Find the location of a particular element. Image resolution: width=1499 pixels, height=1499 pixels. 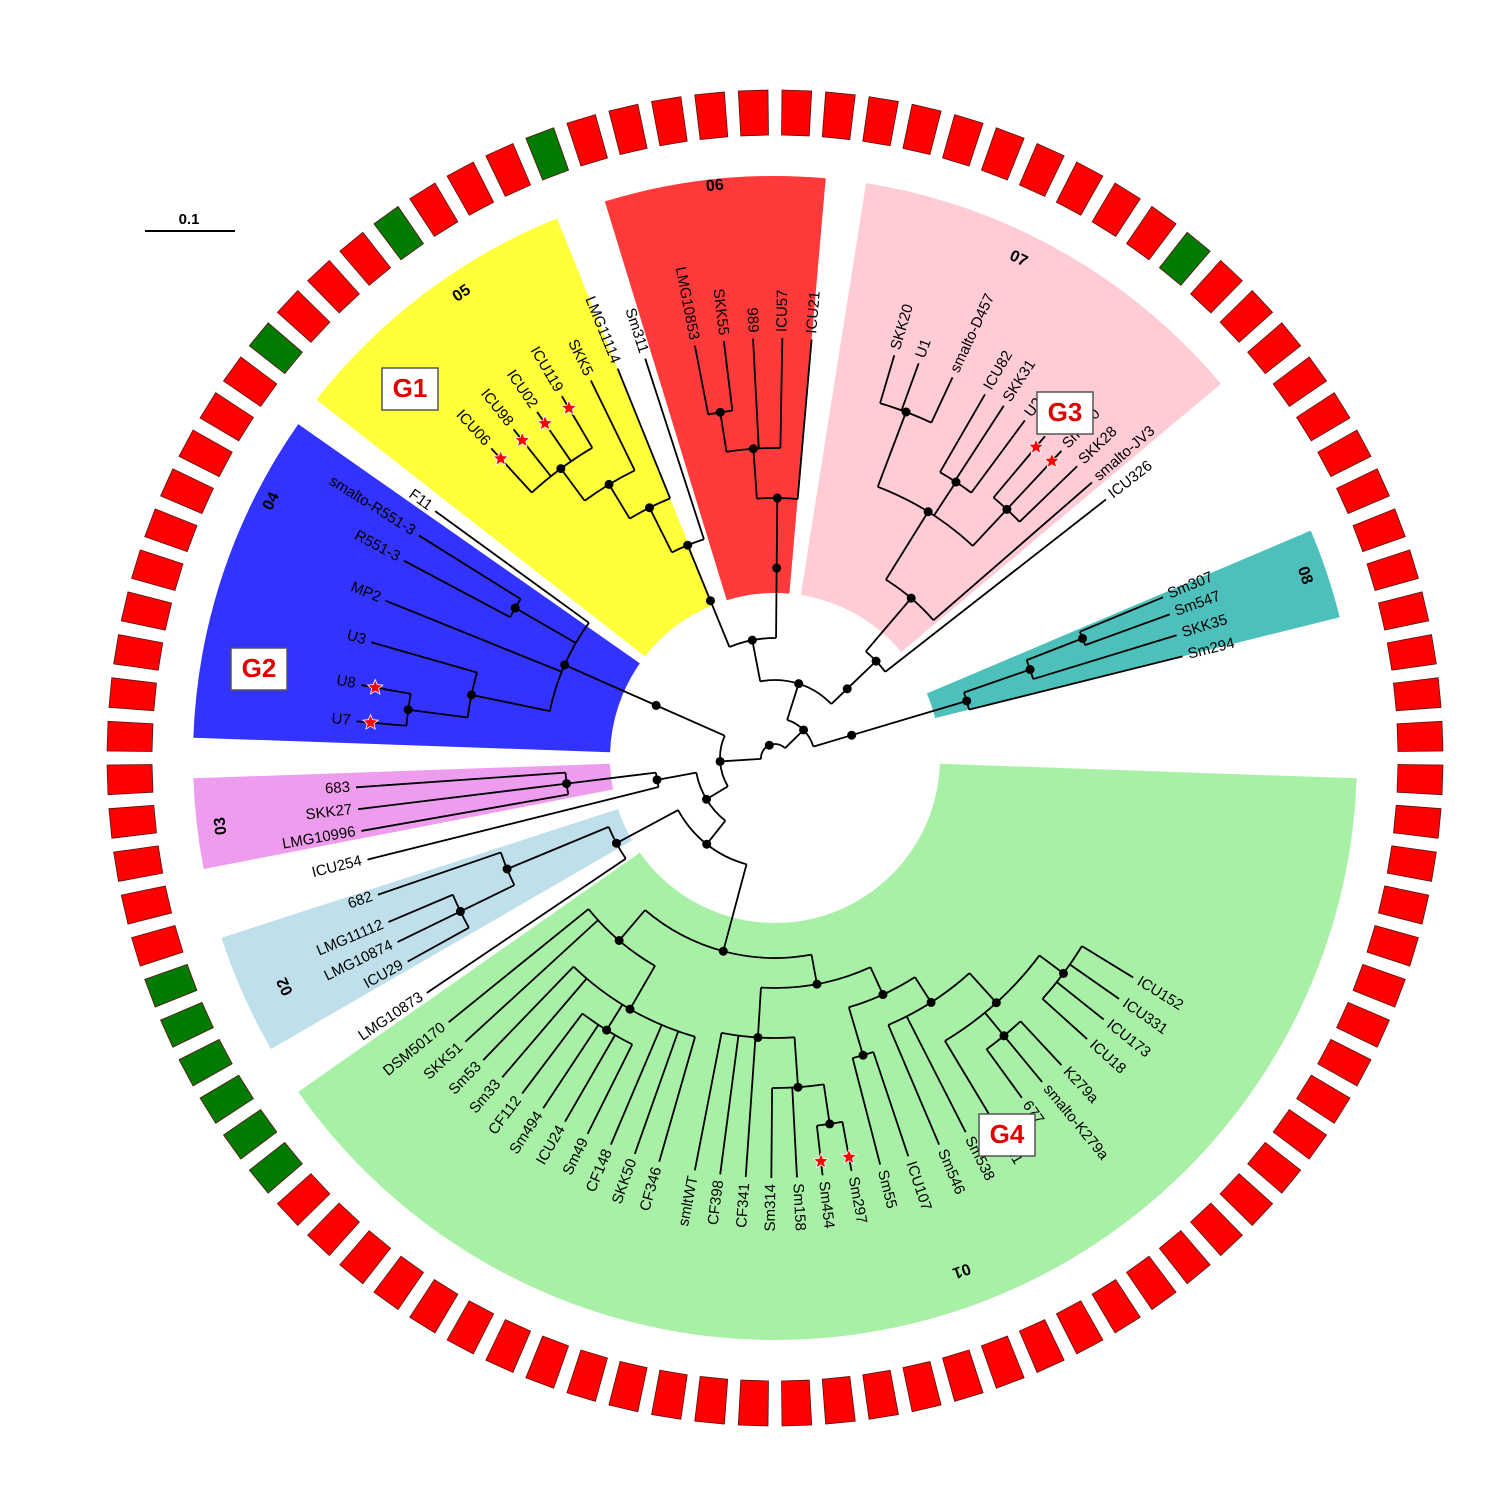

clade-label-07: 07 is located at coordinates (1019, 258).